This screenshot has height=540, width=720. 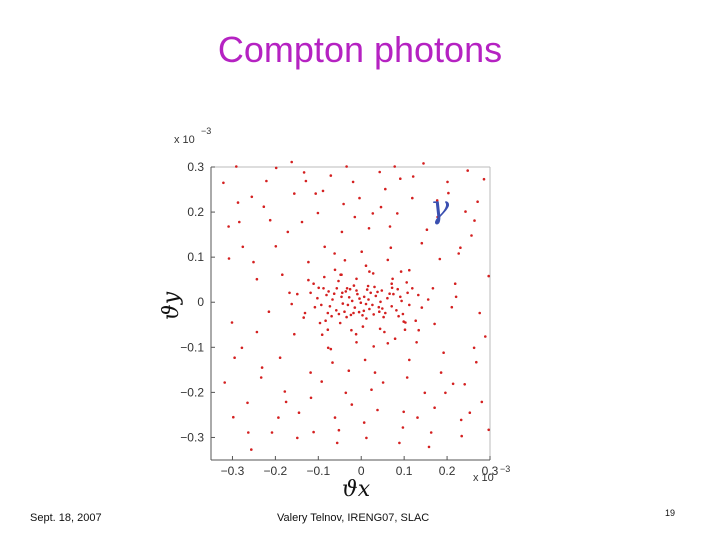 I want to click on y-axis-scale-exponent: −3, so click(x=206, y=131).